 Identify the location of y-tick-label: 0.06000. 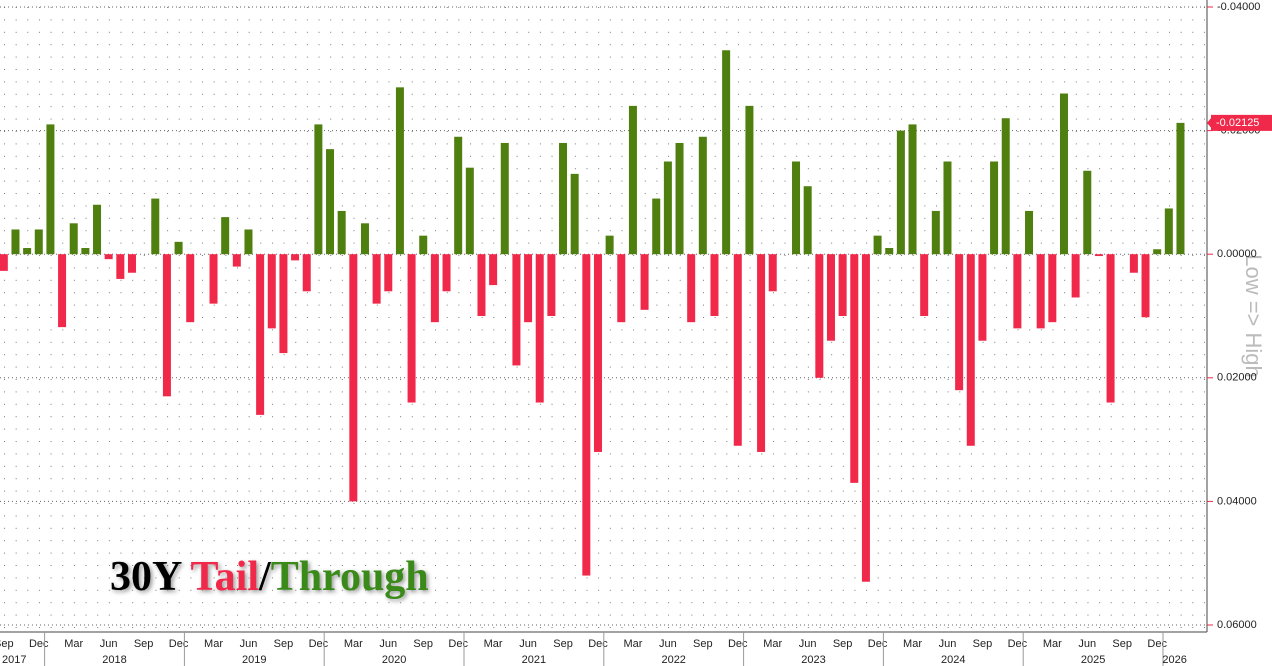
(1237, 625).